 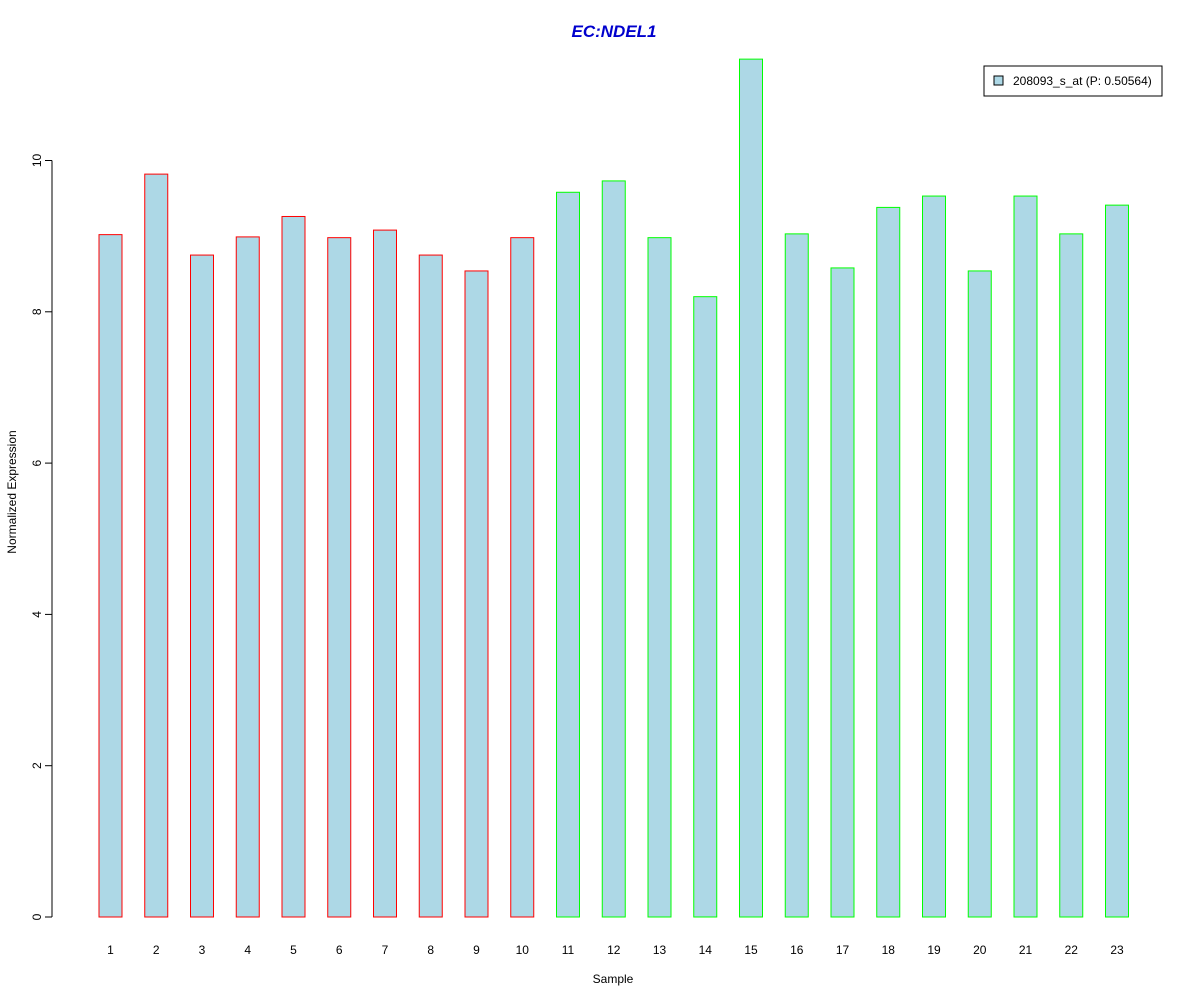 I want to click on x-tick-label: 22, so click(x=1072, y=950).